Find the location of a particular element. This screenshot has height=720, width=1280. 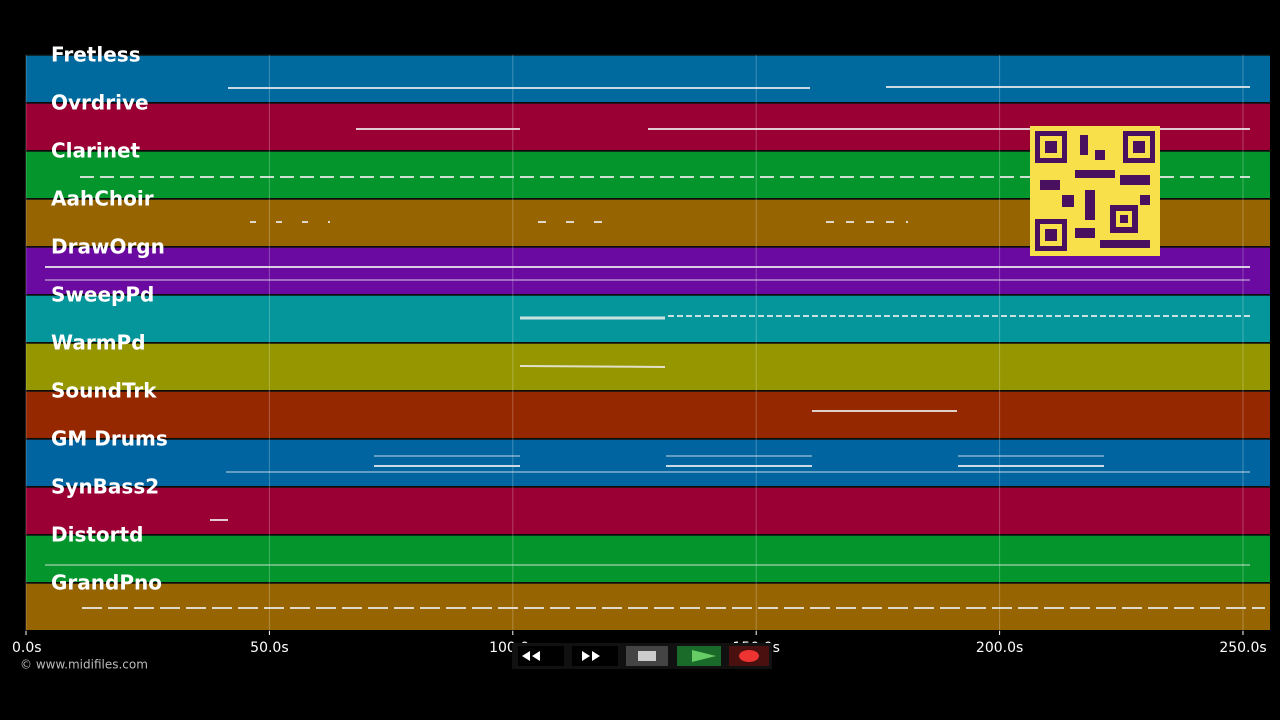

play-button is located at coordinates (699, 656).